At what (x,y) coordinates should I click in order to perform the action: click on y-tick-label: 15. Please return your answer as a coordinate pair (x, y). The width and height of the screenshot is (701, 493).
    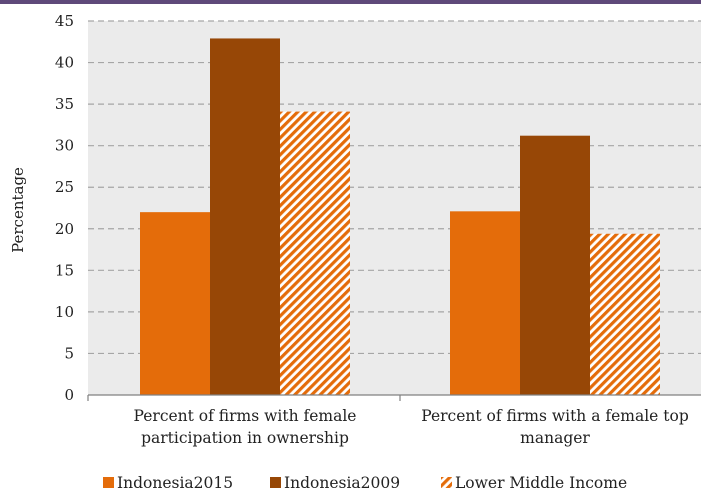
    Looking at the image, I should click on (64, 270).